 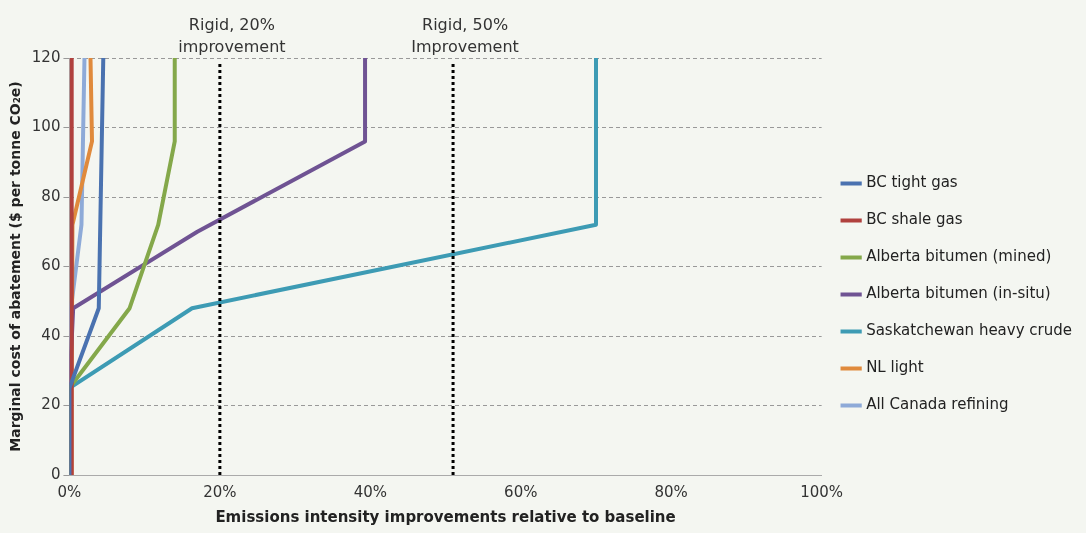 What do you see at coordinates (15, 266) in the screenshot?
I see `y-axis-title: Marginal cost of abatement ($ per tonne CO₂e)` at bounding box center [15, 266].